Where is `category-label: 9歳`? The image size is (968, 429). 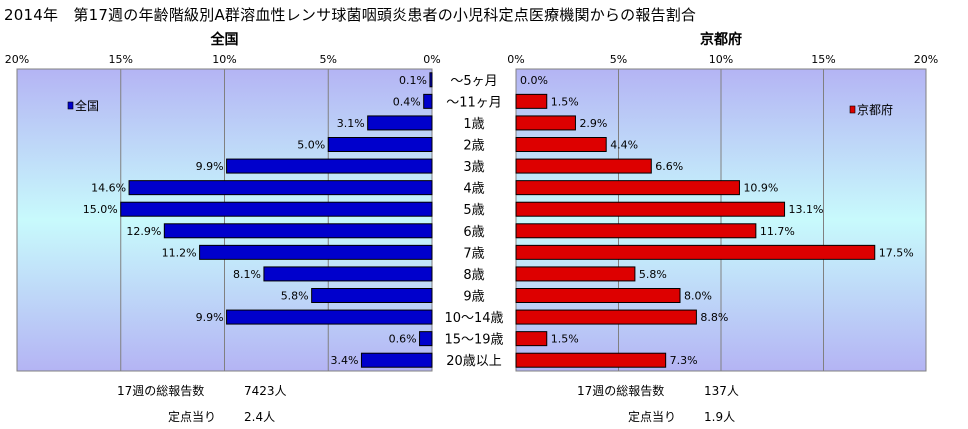
category-label: 9歳 is located at coordinates (473, 297).